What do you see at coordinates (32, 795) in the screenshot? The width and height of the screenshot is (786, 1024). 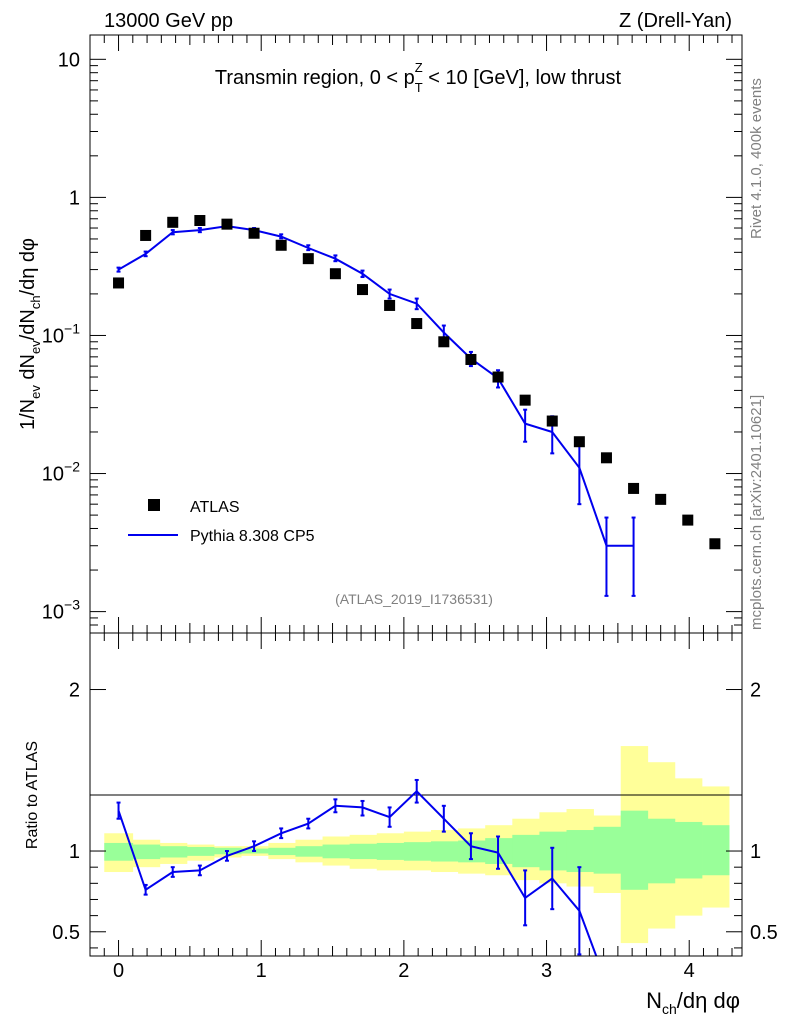 I see `ratio-y-axis-label: Ratio to ATLAS` at bounding box center [32, 795].